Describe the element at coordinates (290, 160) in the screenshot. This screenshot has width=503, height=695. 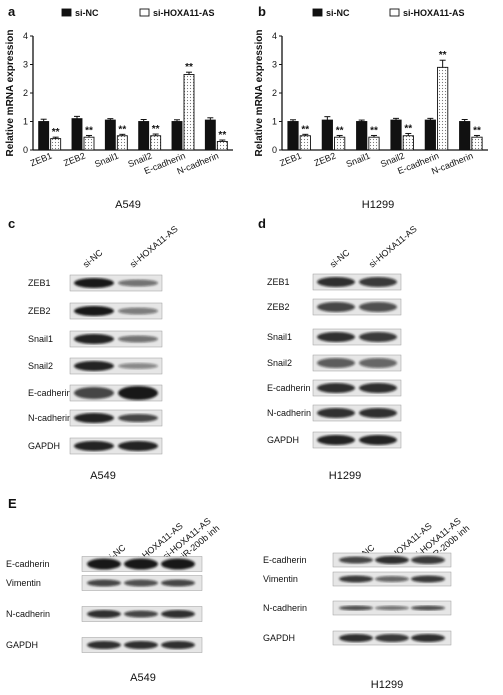
I see `category-label-0: ZEB1` at that location.